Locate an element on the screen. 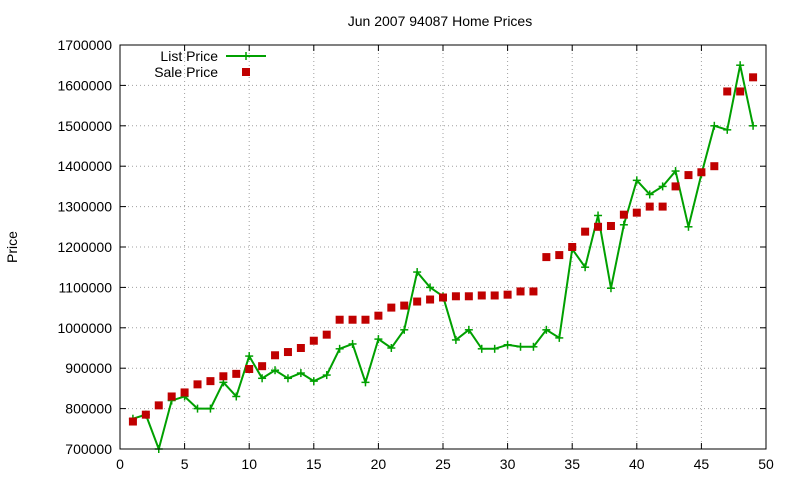 The image size is (800, 480). y-tick-label: 1100000 is located at coordinates (86, 287).